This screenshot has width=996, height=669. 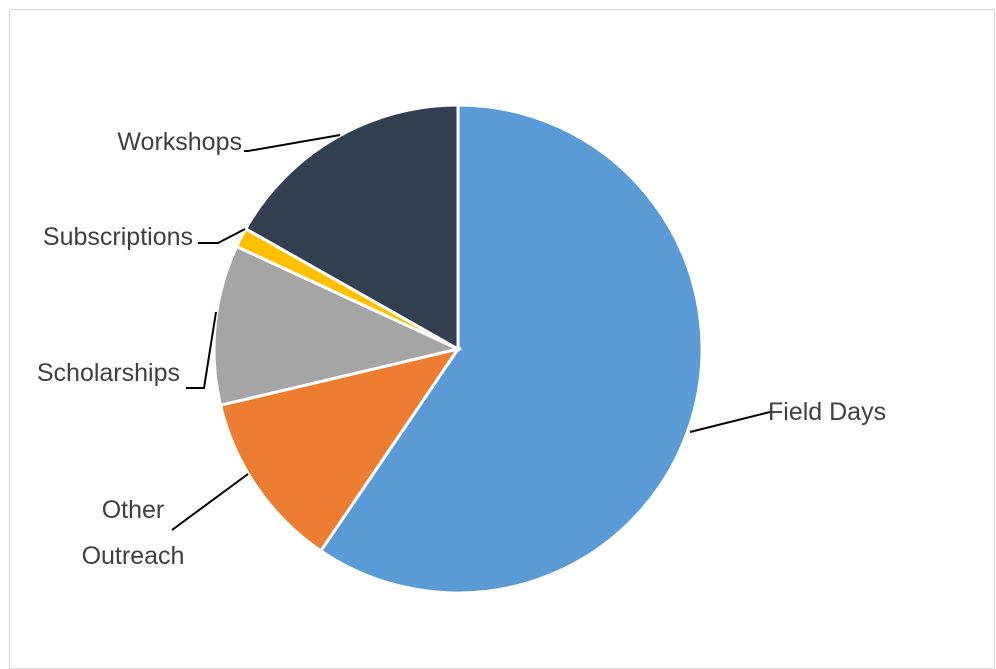 I want to click on label-workshops: Workshops, so click(x=179, y=142).